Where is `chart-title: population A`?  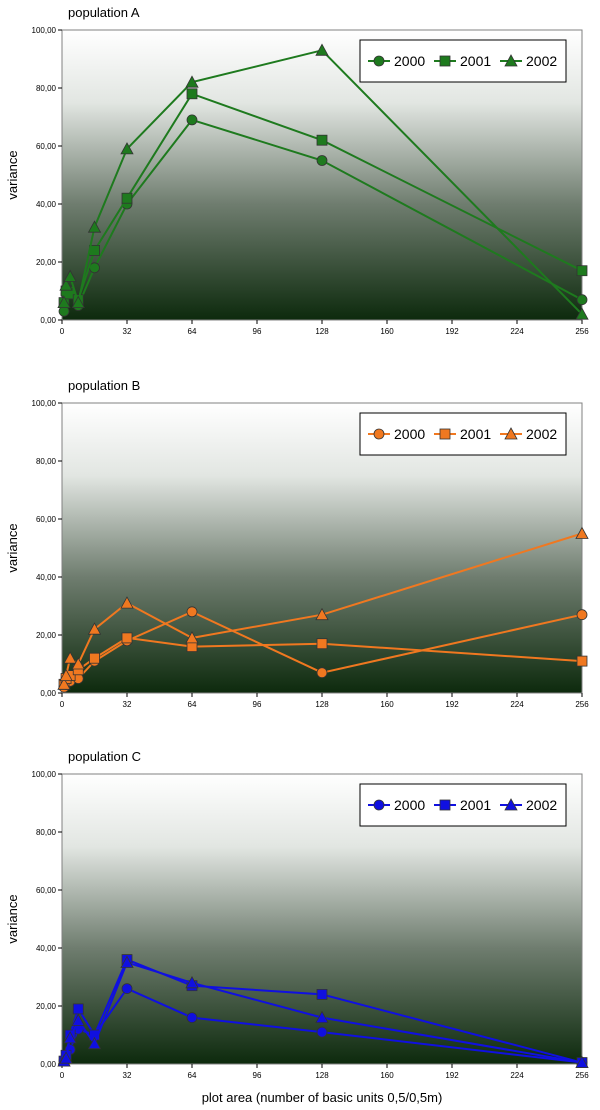
chart-title: population A is located at coordinates (104, 12).